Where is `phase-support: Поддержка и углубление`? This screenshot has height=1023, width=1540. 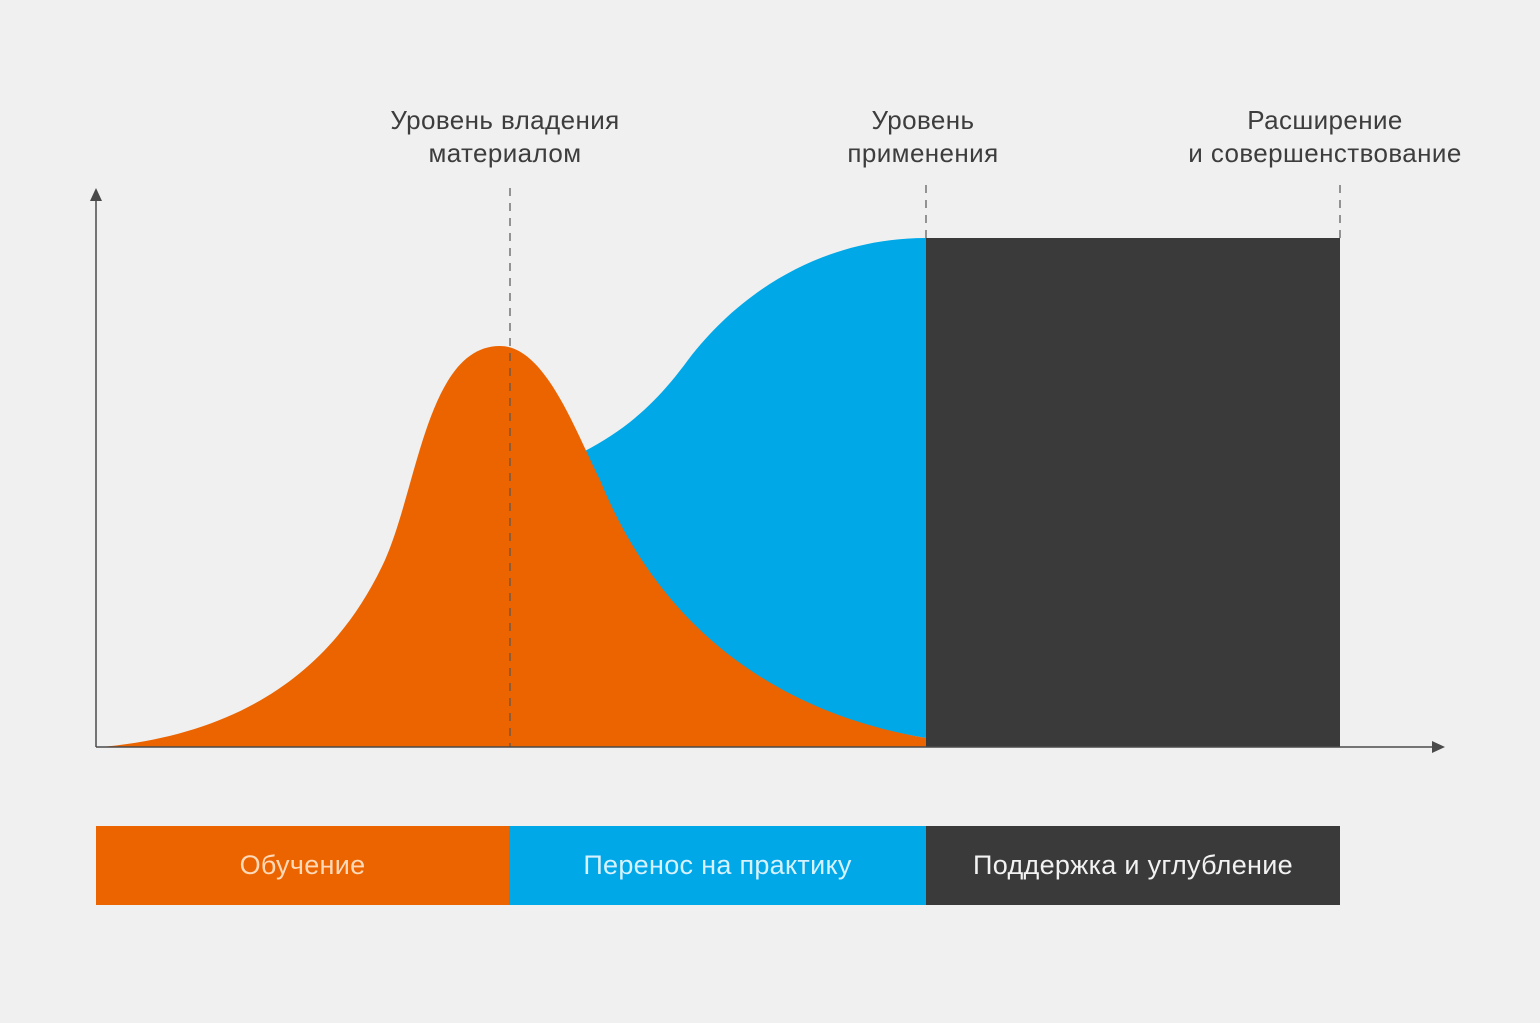 phase-support: Поддержка и углубление is located at coordinates (1133, 865).